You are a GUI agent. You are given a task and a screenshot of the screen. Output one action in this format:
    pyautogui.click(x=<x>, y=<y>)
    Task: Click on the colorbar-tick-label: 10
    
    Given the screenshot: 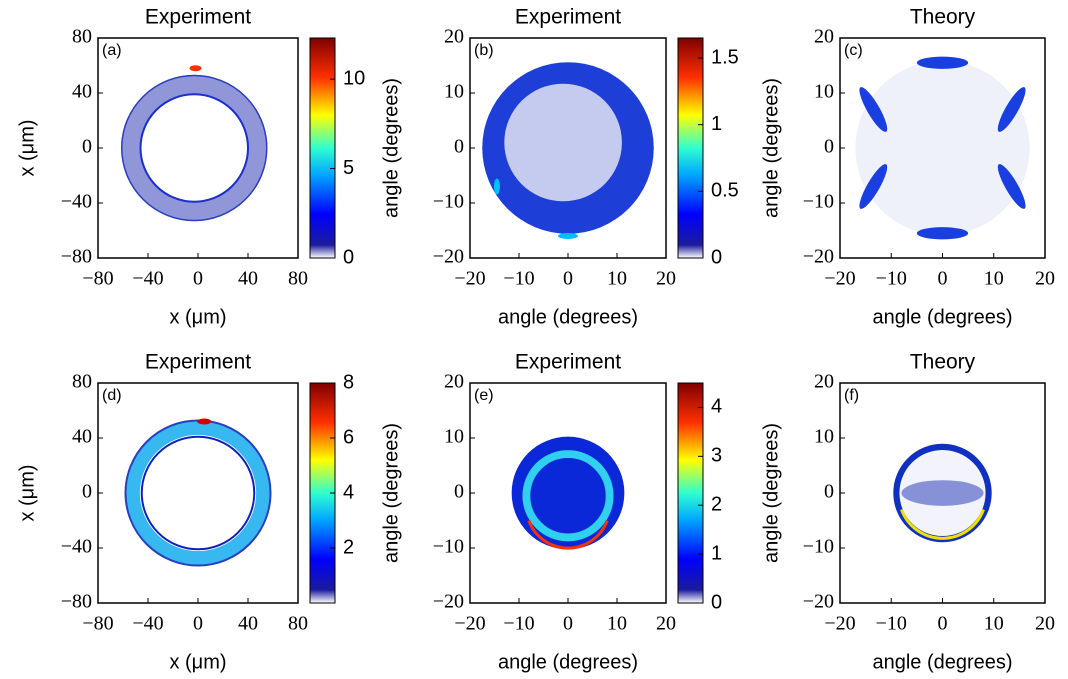 What is the action you would take?
    pyautogui.click(x=354, y=78)
    